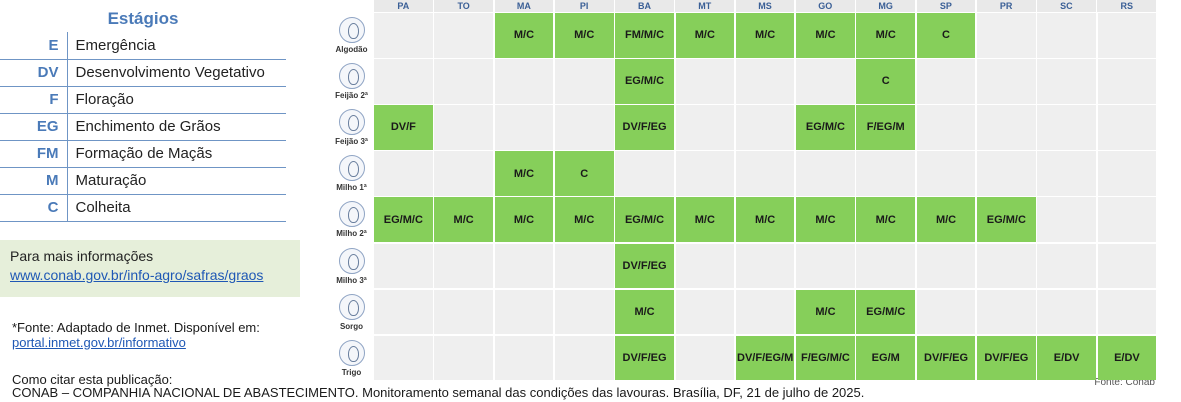 The width and height of the screenshot is (1181, 402). Describe the element at coordinates (143, 46) in the screenshot. I see `legend-row: E Emergência` at that location.